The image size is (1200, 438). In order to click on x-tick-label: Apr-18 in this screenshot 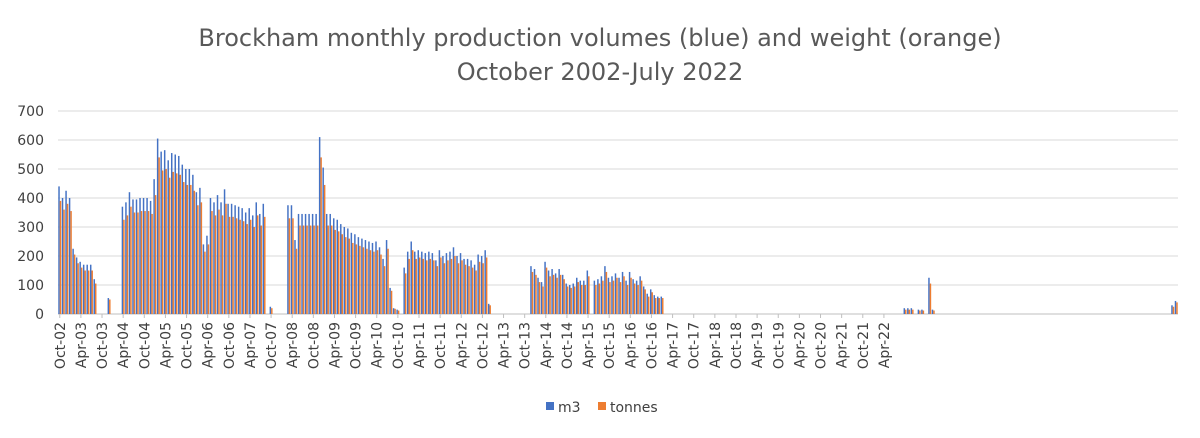, I will do `click(716, 345)`.